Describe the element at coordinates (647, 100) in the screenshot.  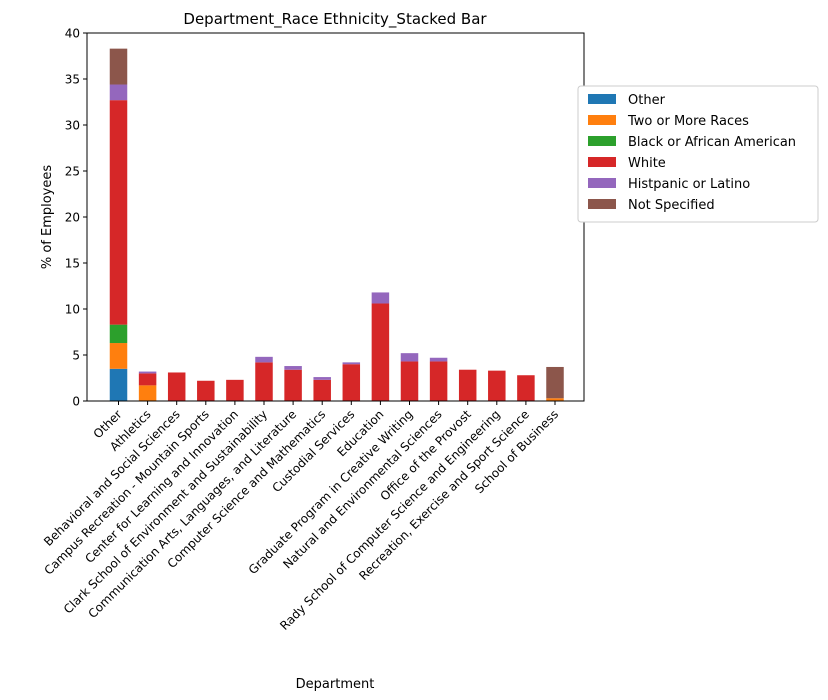
I see `legend-label: Other` at that location.